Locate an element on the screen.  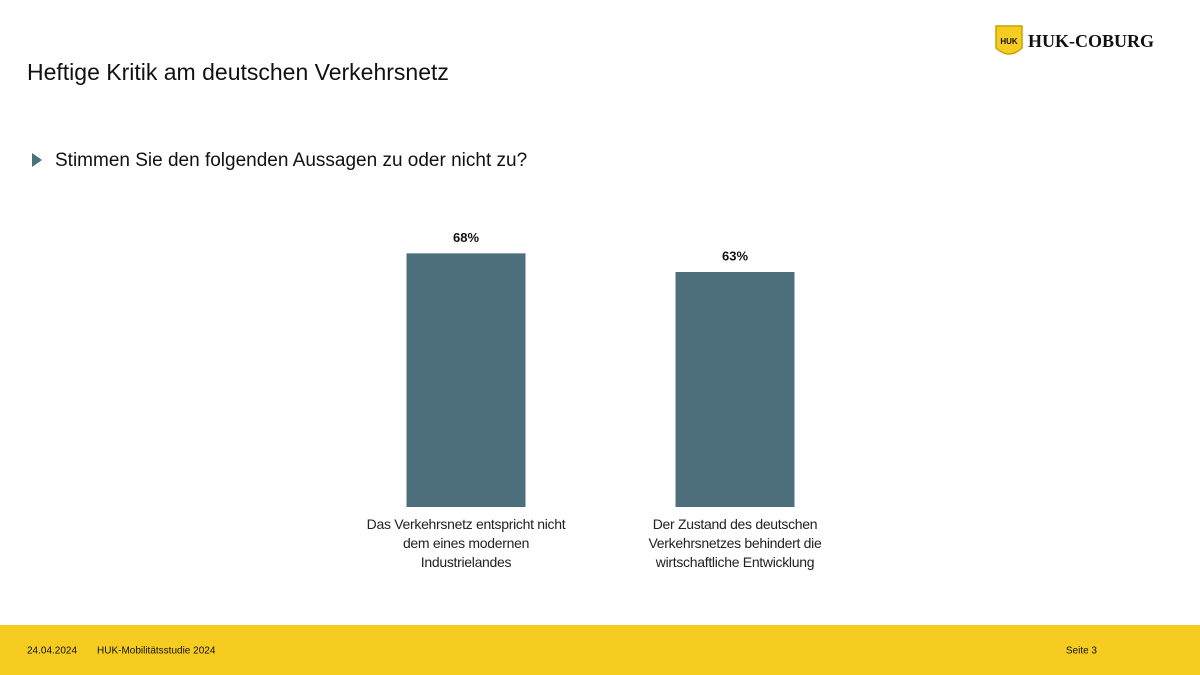
footer-page: Seite 3 is located at coordinates (1082, 651).